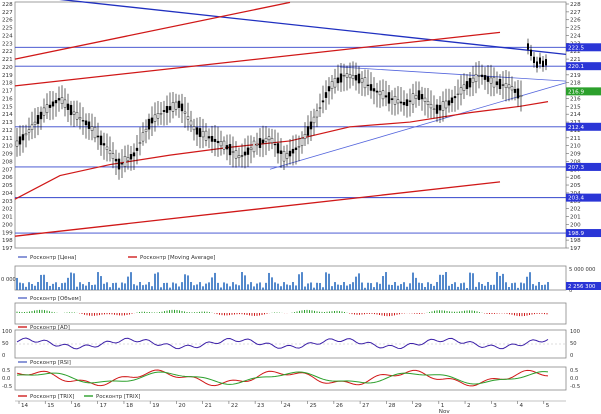 The height and width of the screenshot is (414, 601). I want to click on x-tick-label: 3, so click(495, 406).